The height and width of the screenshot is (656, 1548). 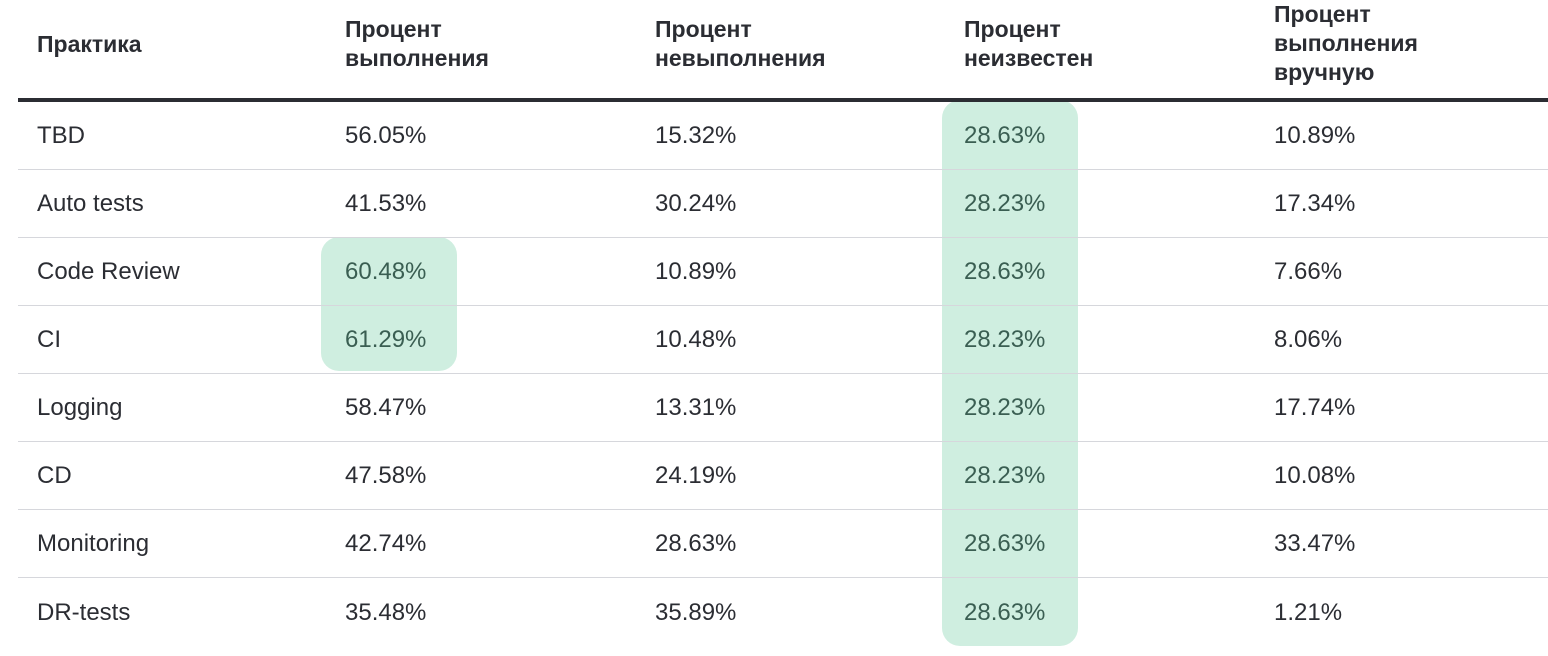 What do you see at coordinates (1315, 407) in the screenshot?
I see `cell-manual: 17.74%` at bounding box center [1315, 407].